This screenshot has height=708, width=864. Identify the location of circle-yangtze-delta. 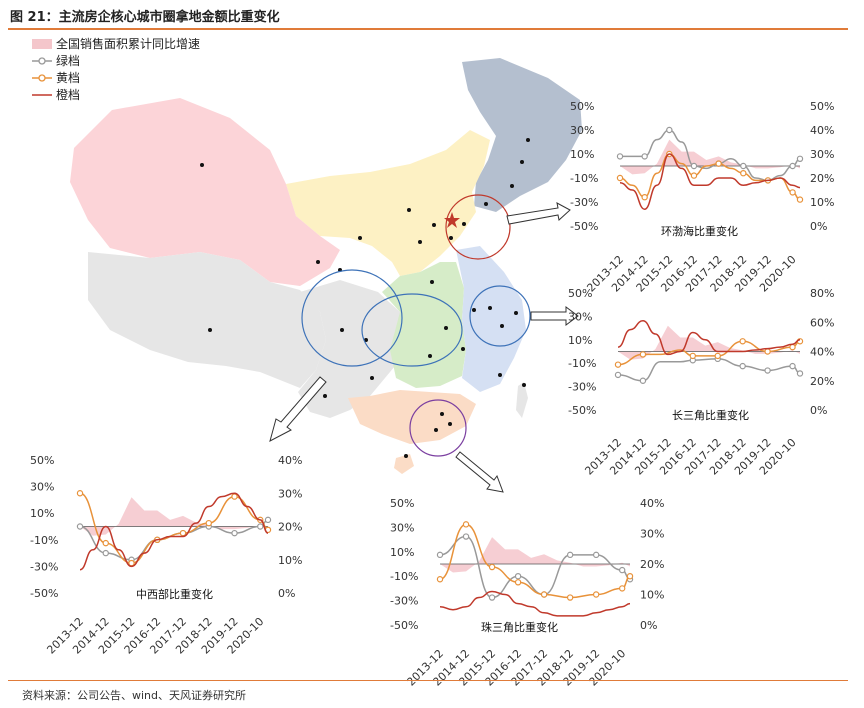
(500, 316).